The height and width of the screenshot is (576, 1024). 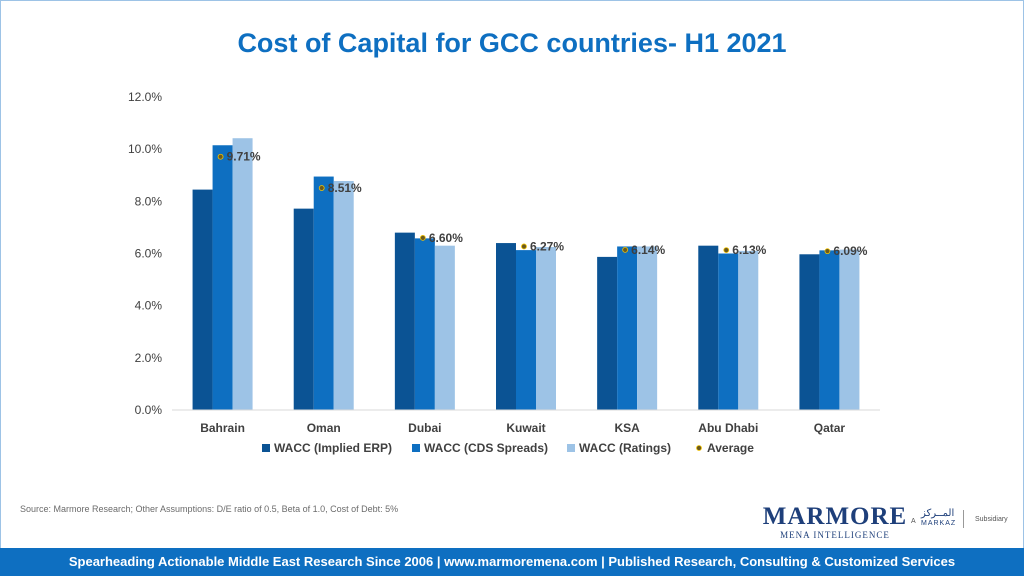 I want to click on markaz-name: MARKAZ, so click(x=939, y=523).